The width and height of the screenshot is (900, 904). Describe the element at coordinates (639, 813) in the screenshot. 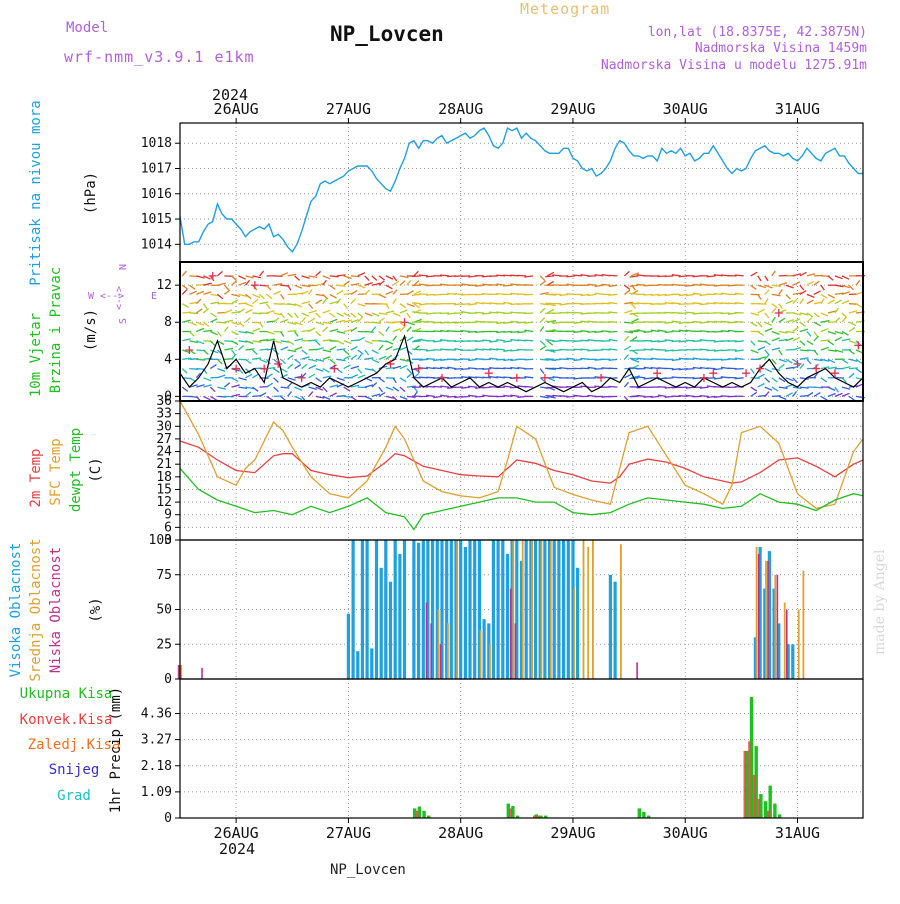

I see `total-precip-bar` at that location.